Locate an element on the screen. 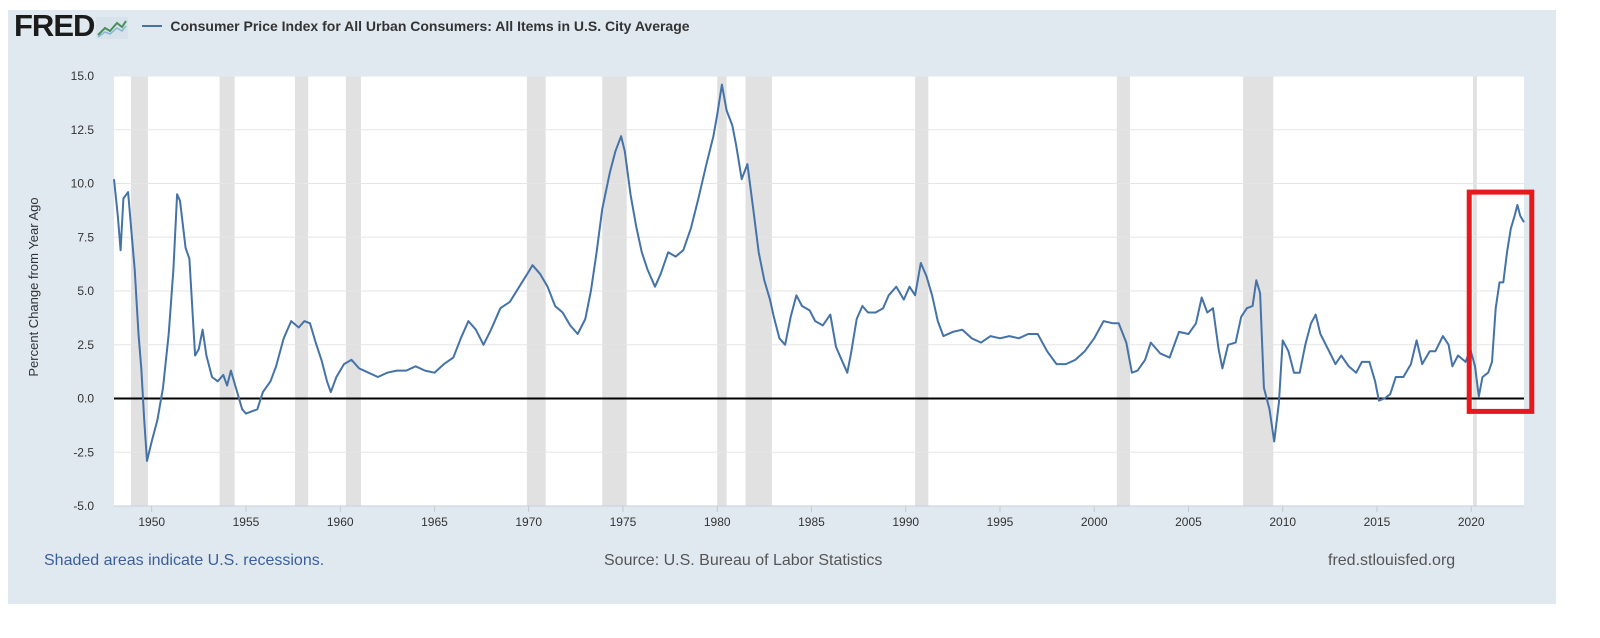  y-axis-ticks: 15.0 12.5 10.0 7.5 5.0 2.5 0.0 -2.5 -5.0 is located at coordinates (83, 291).